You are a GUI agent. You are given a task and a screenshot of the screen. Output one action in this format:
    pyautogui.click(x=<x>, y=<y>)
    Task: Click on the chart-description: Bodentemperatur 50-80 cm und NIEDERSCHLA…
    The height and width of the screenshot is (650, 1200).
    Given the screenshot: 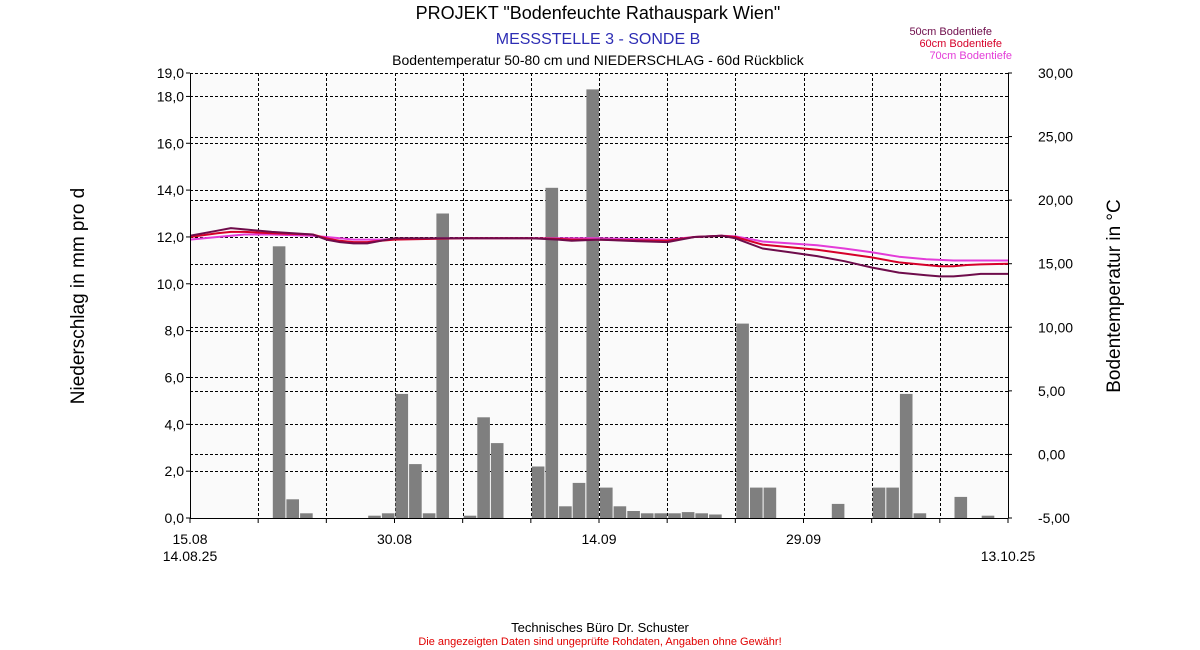 What is the action you would take?
    pyautogui.click(x=598, y=60)
    